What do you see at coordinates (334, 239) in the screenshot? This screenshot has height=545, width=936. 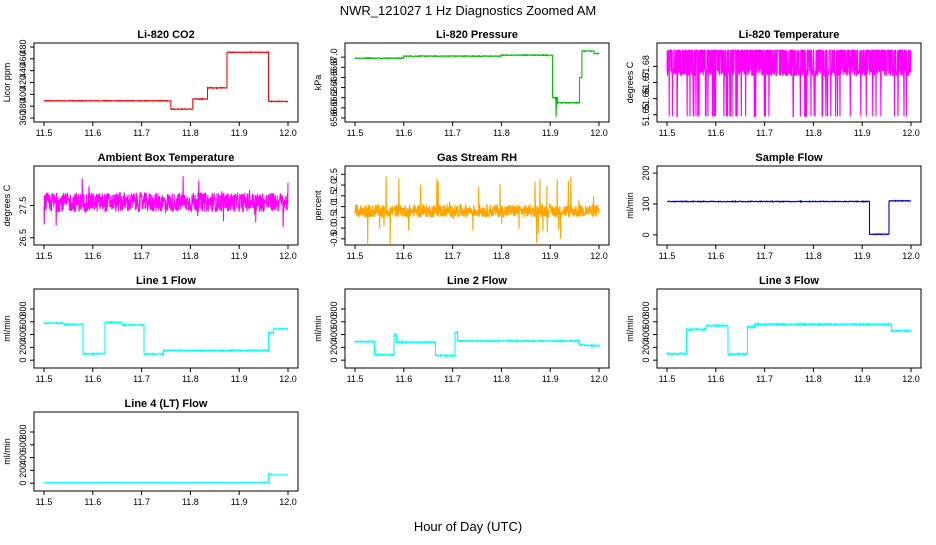 I see `y-tick-label: -0.5` at bounding box center [334, 239].